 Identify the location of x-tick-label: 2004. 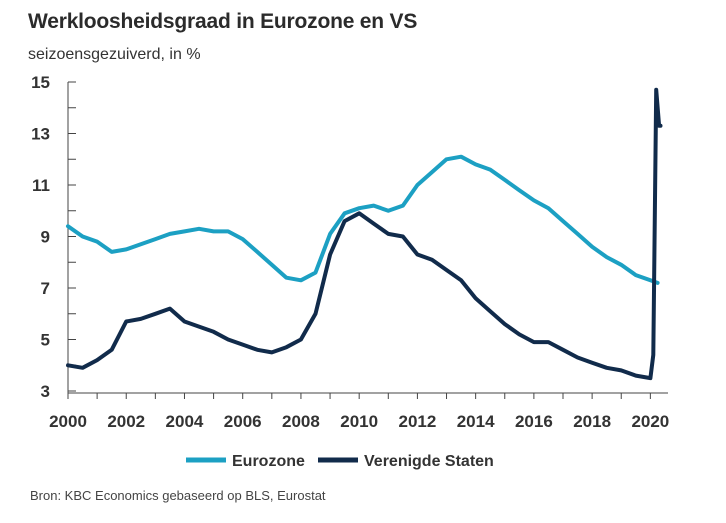
(185, 421).